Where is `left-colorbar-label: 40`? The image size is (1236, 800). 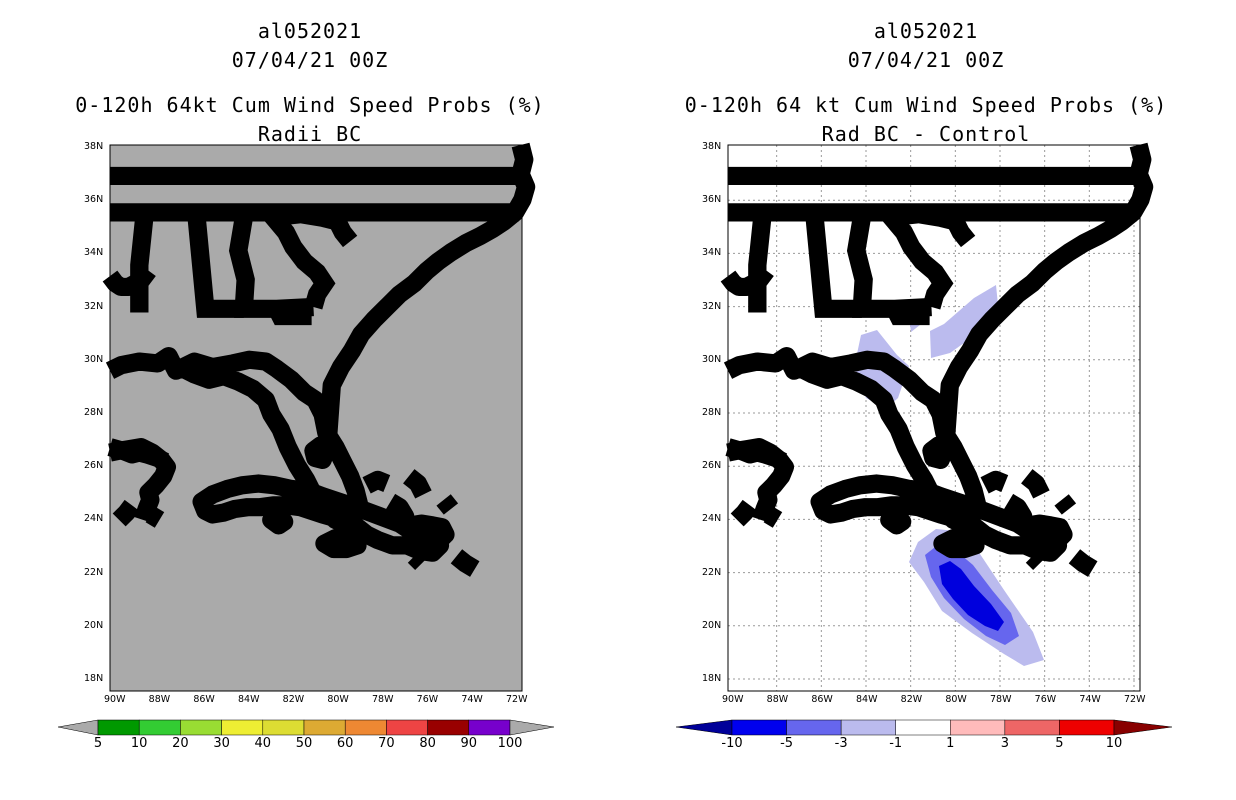 left-colorbar-label: 40 is located at coordinates (263, 743).